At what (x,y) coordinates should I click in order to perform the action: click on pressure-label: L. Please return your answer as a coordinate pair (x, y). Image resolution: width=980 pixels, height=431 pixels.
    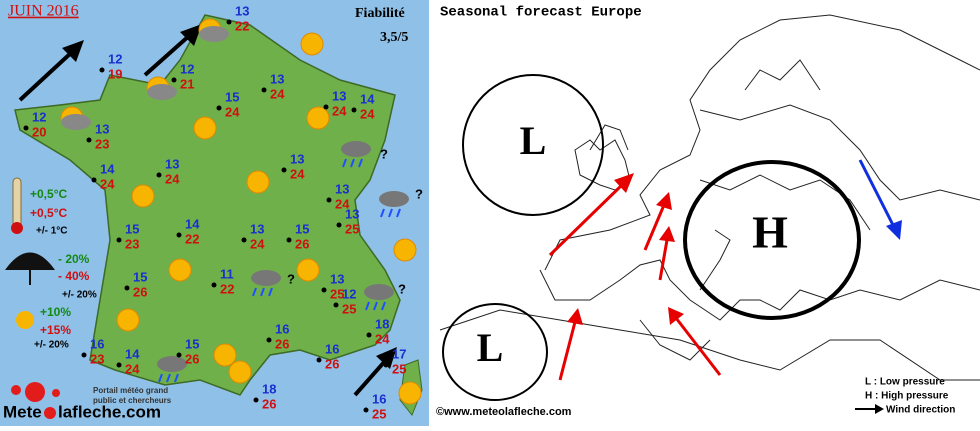
    Looking at the image, I should click on (490, 347).